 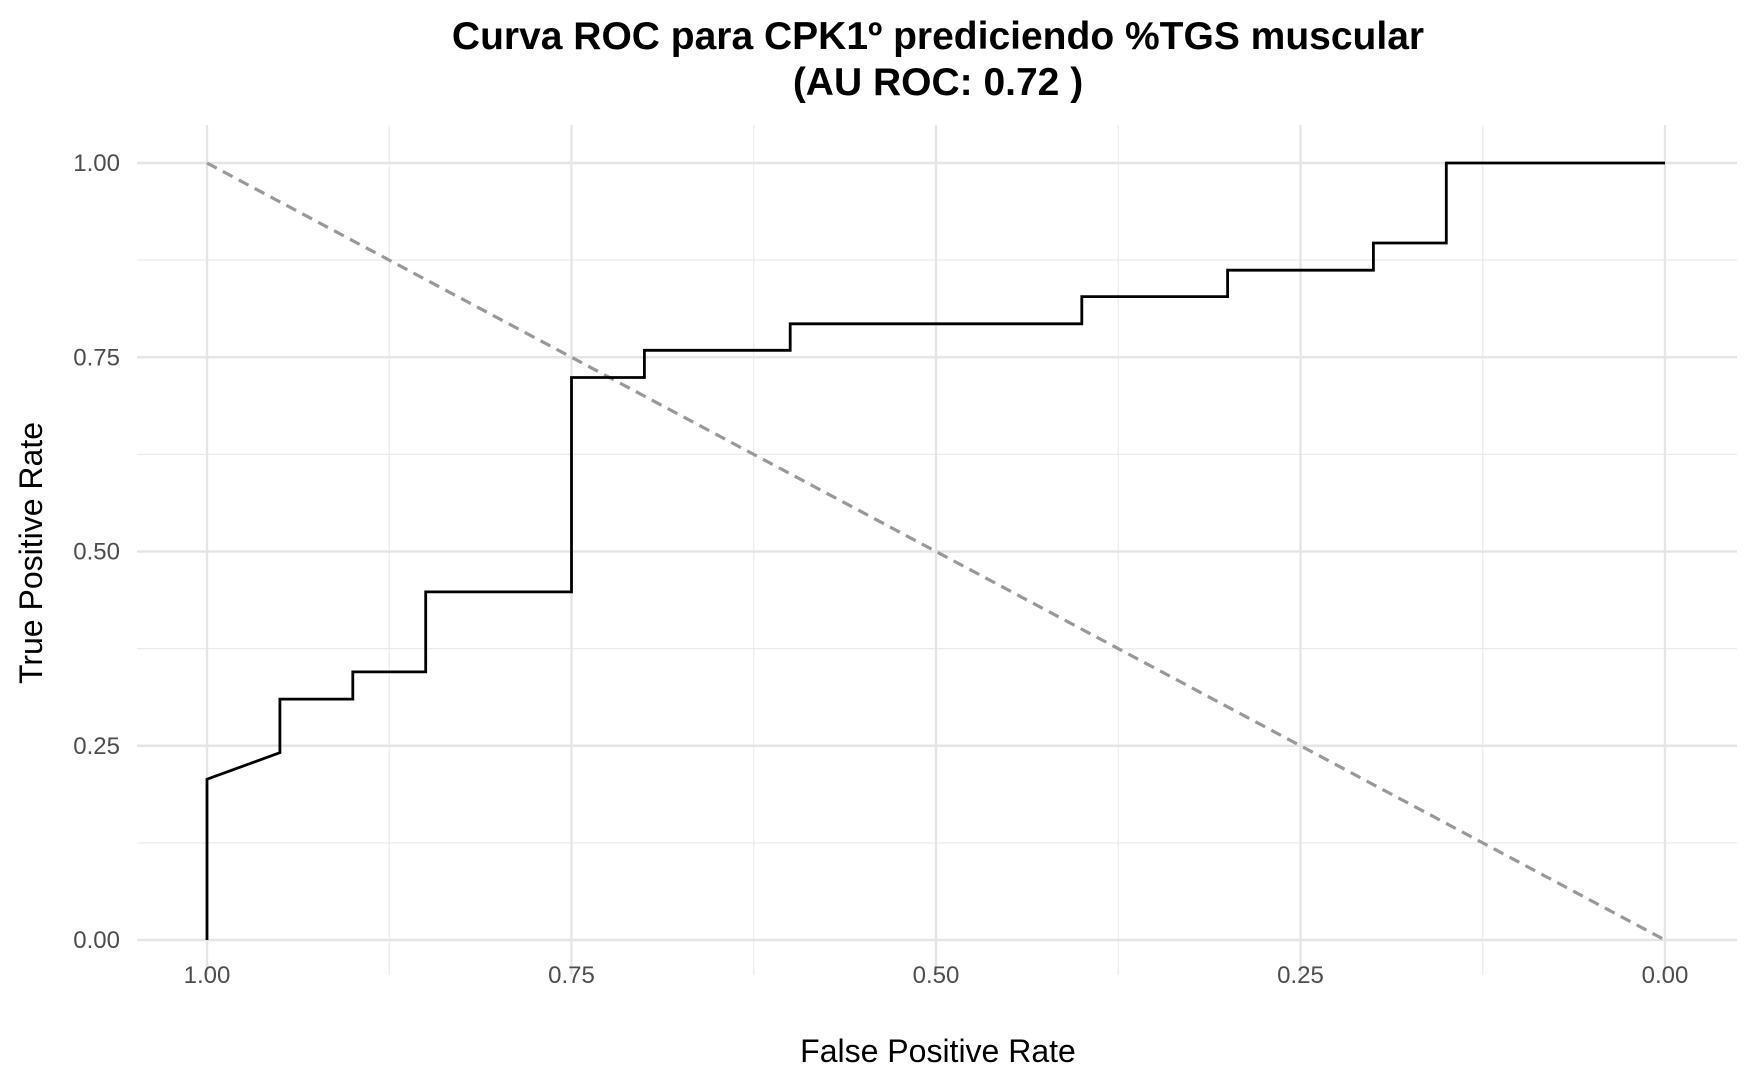 What do you see at coordinates (96, 552) in the screenshot?
I see `y-tick-label: 0.50` at bounding box center [96, 552].